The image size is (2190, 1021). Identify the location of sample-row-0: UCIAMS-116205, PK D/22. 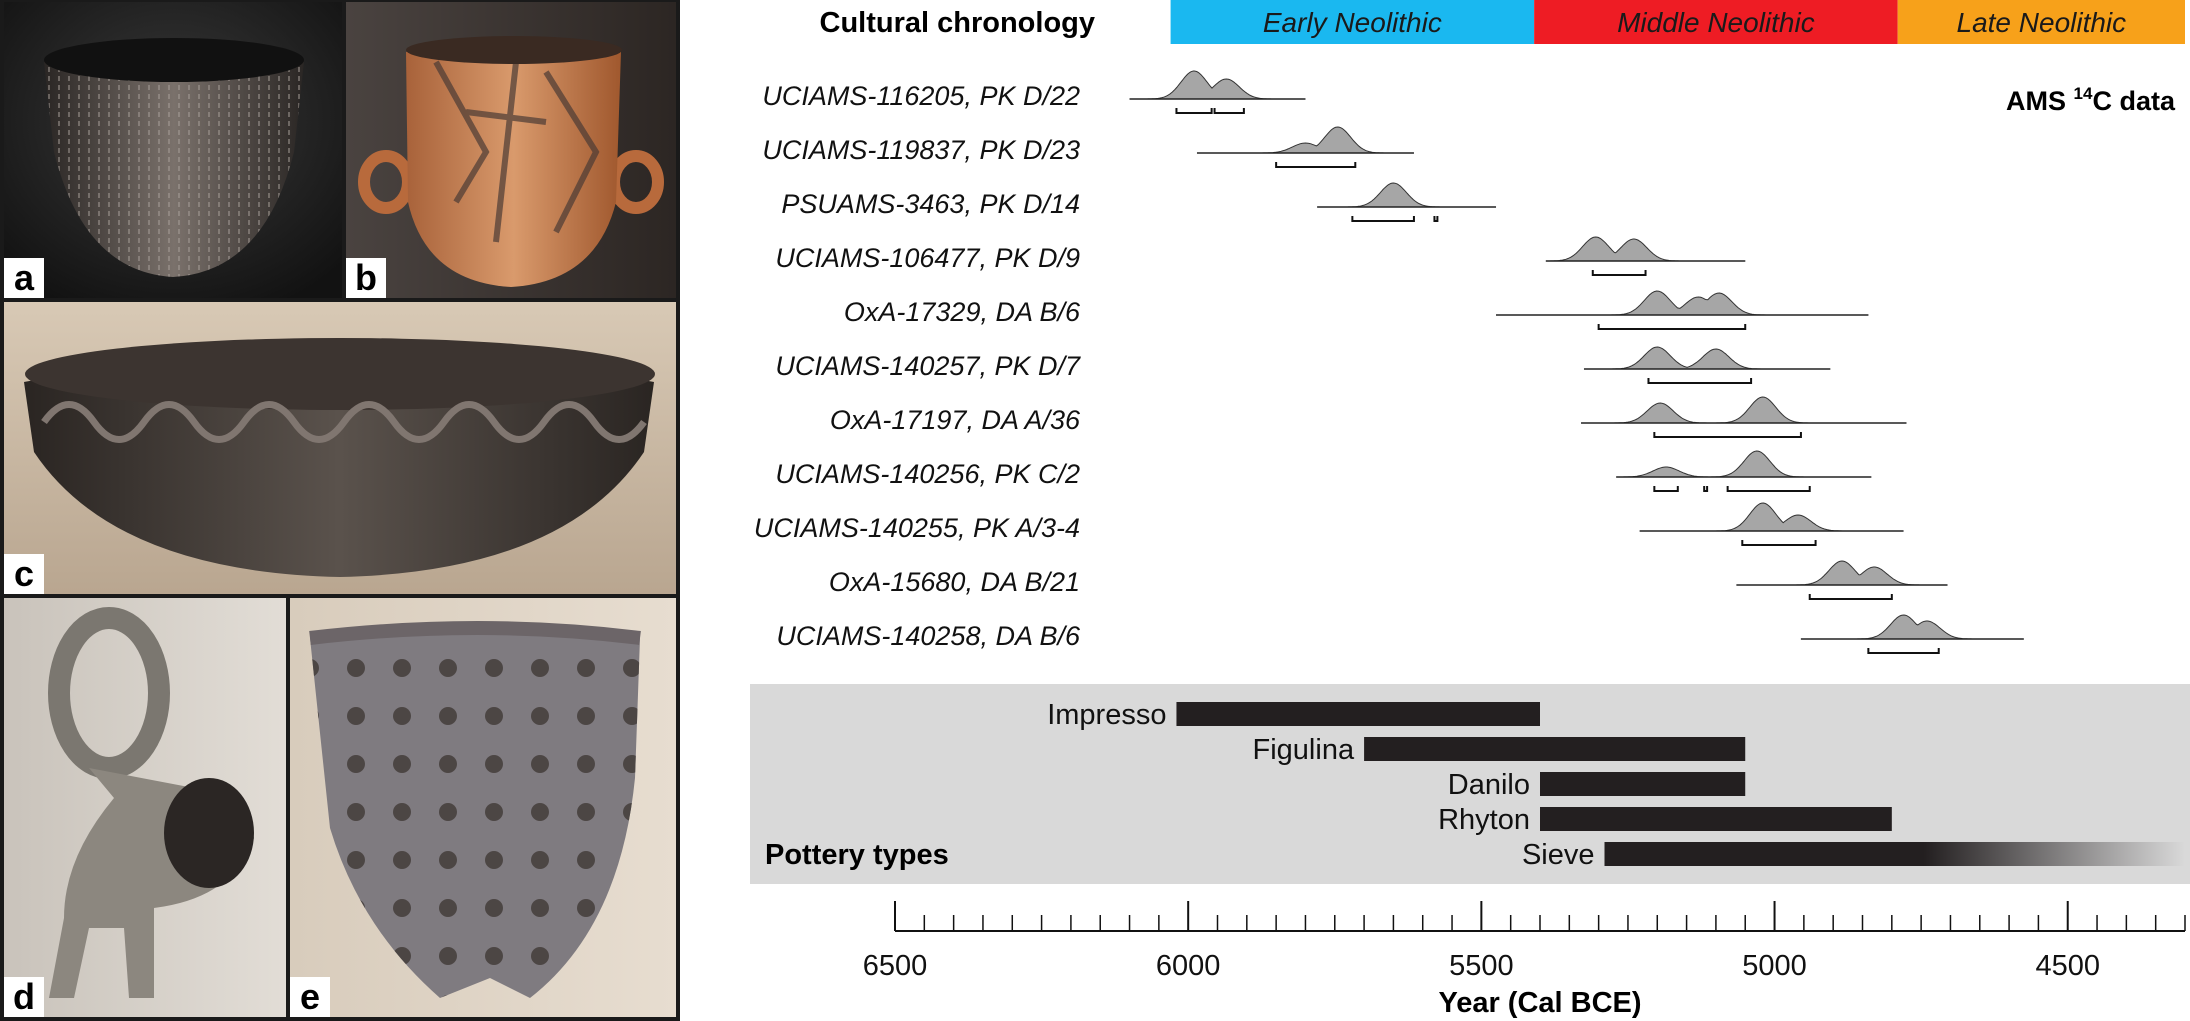
(1034, 92).